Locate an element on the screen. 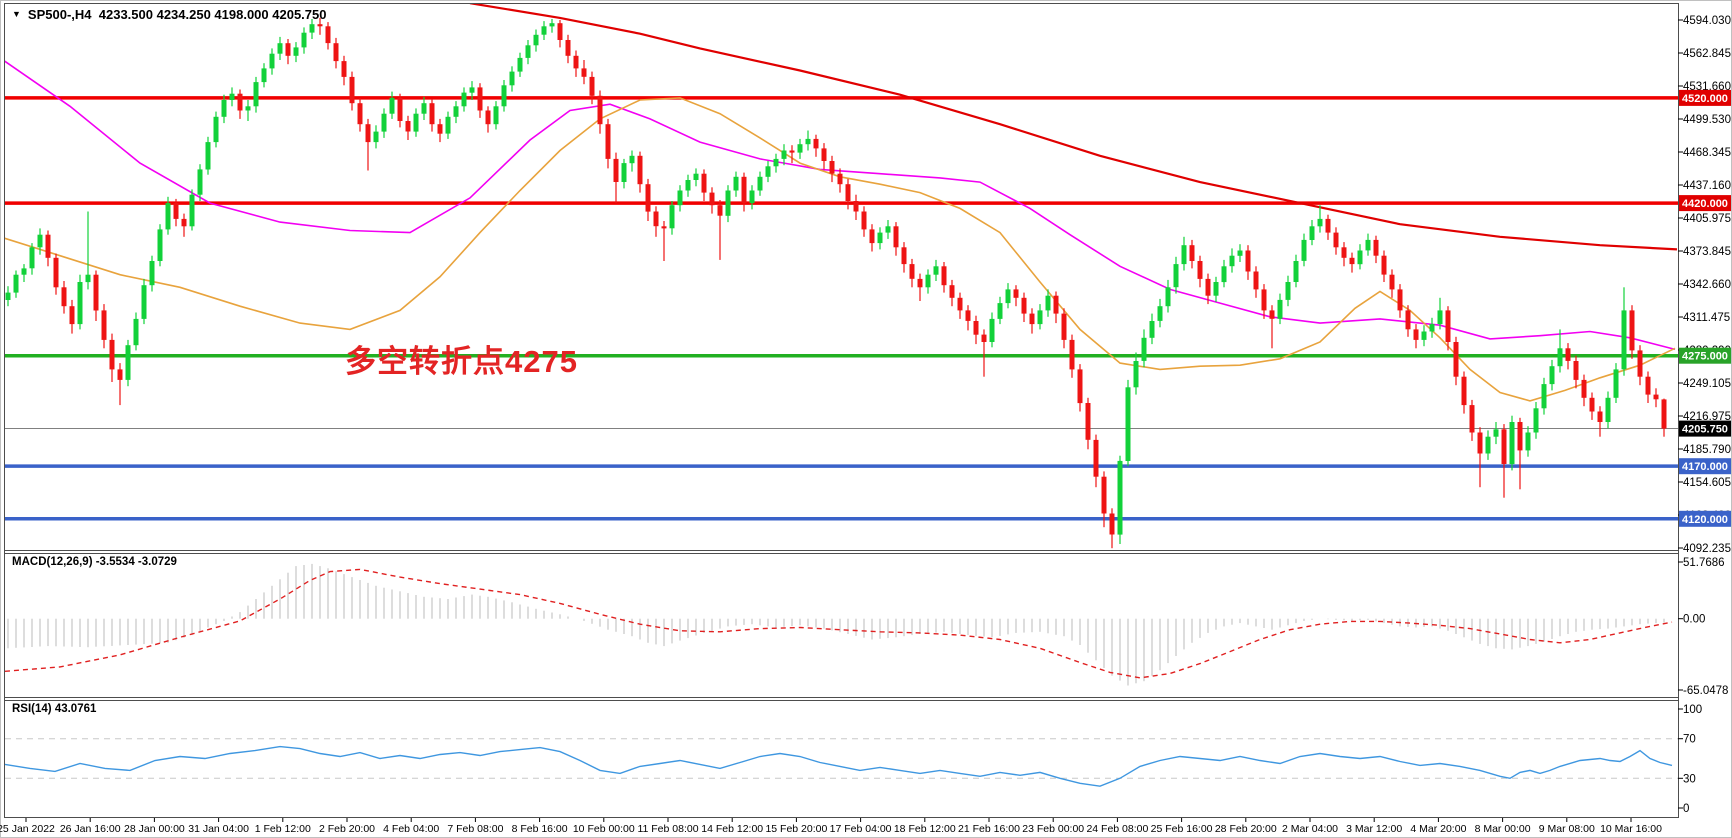 This screenshot has height=838, width=1732. rsi-tick-label: 100 is located at coordinates (1692, 710).